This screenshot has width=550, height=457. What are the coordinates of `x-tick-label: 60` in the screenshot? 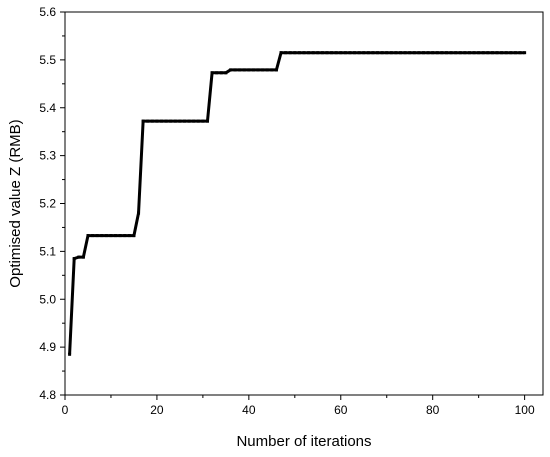 It's located at (341, 410).